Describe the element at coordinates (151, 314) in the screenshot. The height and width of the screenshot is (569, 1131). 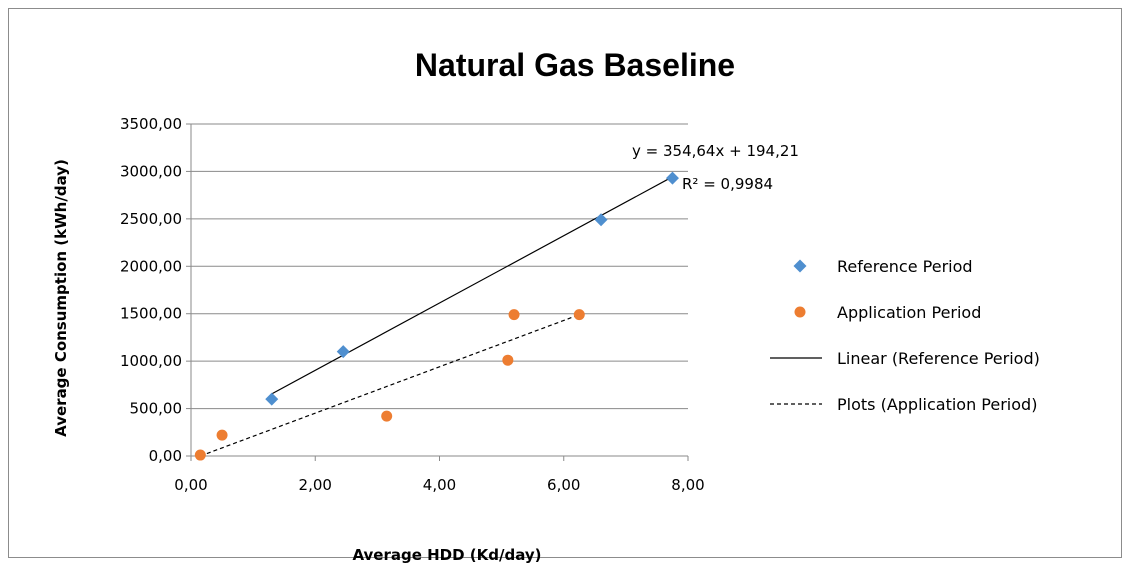
I see `y-tick-label: 1500,00` at that location.